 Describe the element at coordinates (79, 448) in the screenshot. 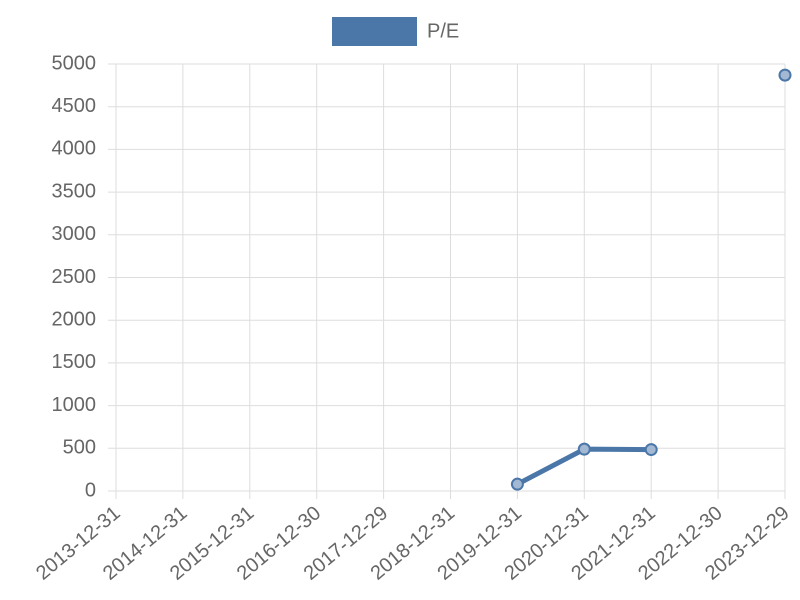

I see `y-tick-label: 500` at that location.